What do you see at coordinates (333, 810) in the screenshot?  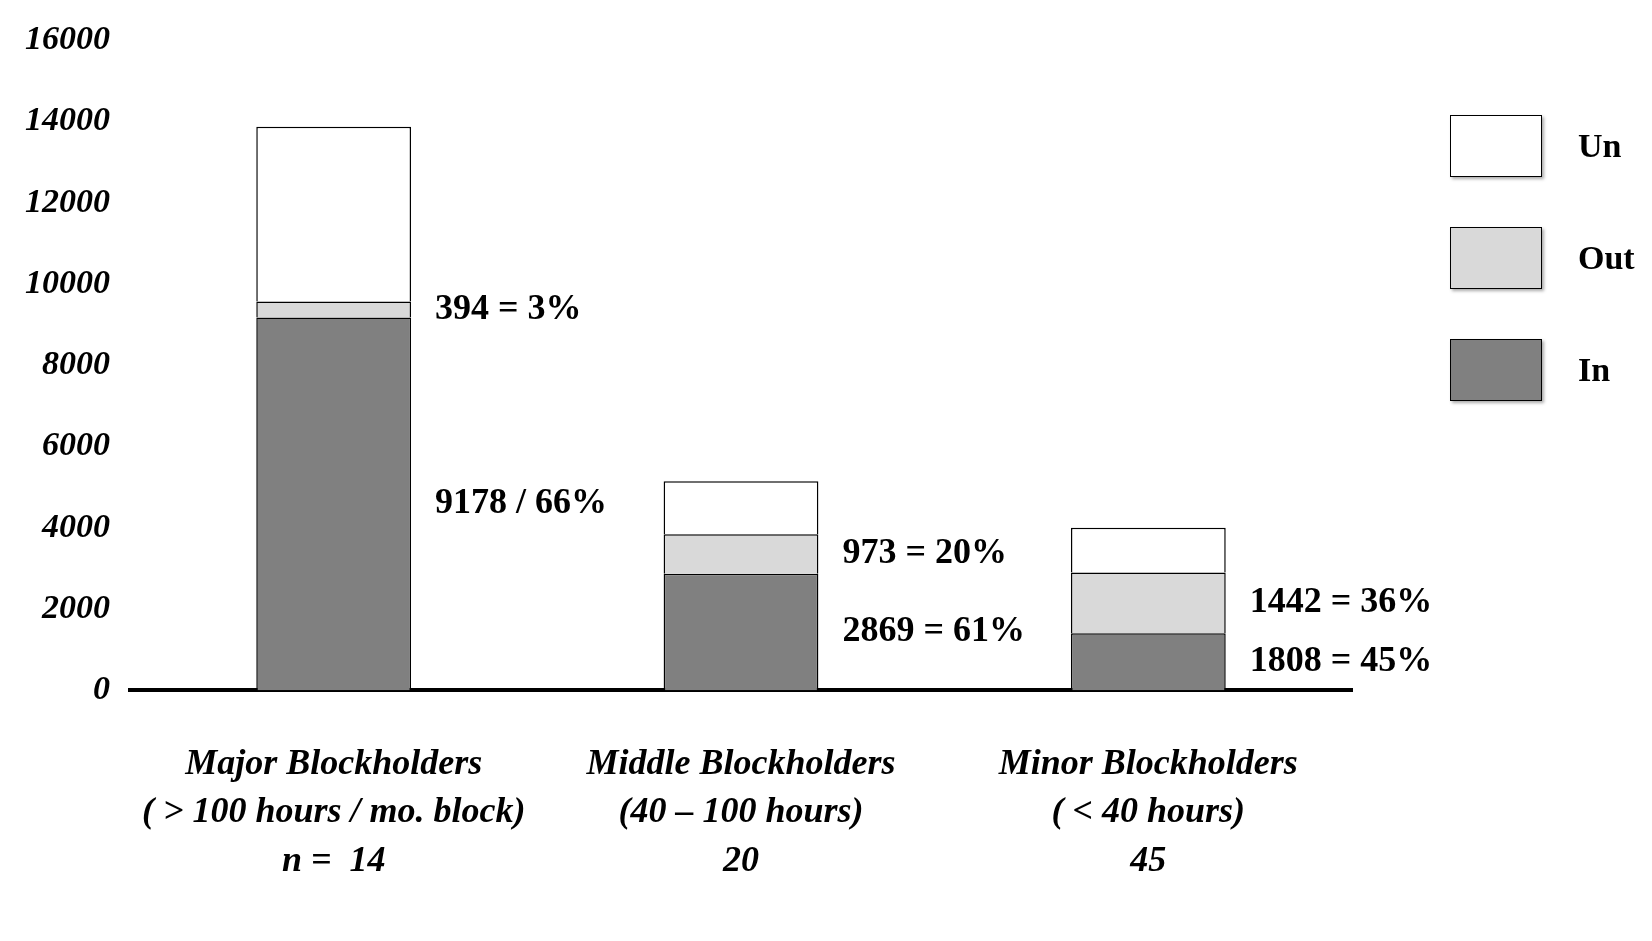 I see `x-tick-label: Major Blockholders ( > 100 hours / mo. block) n = 14` at bounding box center [333, 810].